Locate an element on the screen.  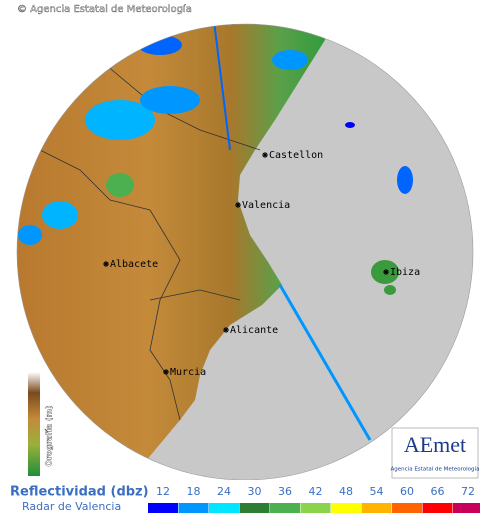
copyright: © Agencia Estatal de Meteorología is located at coordinates (104, 9).